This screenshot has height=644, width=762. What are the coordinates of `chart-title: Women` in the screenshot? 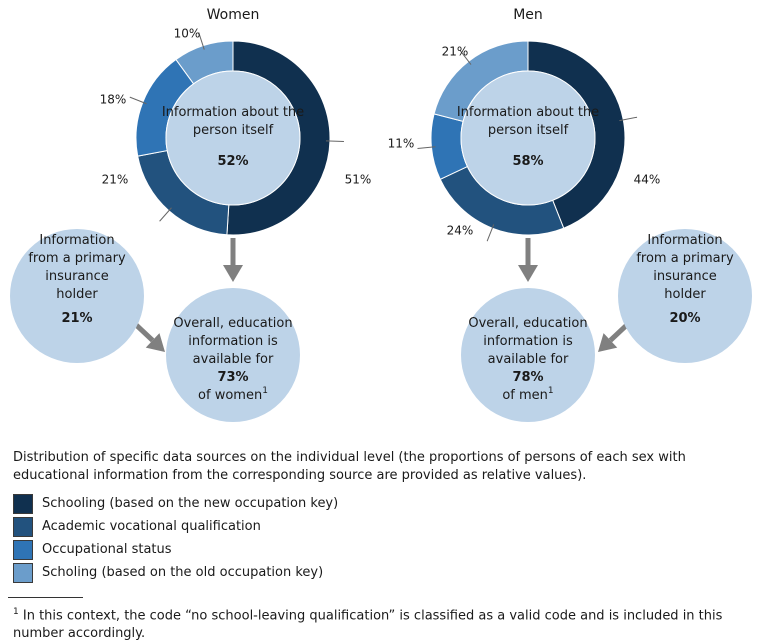 It's located at (233, 15).